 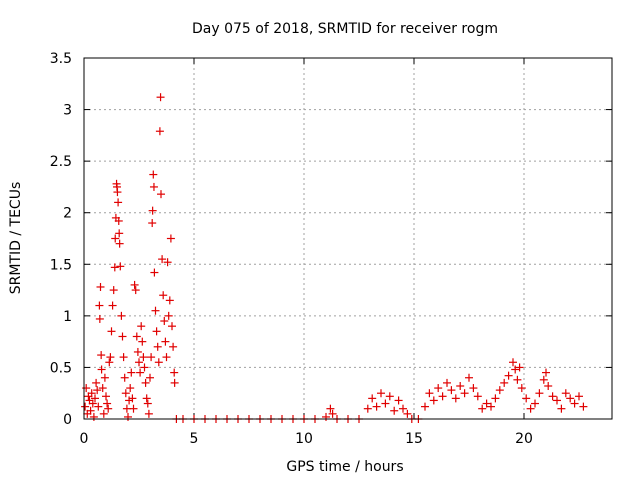 What do you see at coordinates (524, 439) in the screenshot?
I see `x-tick-label: 20` at bounding box center [524, 439].